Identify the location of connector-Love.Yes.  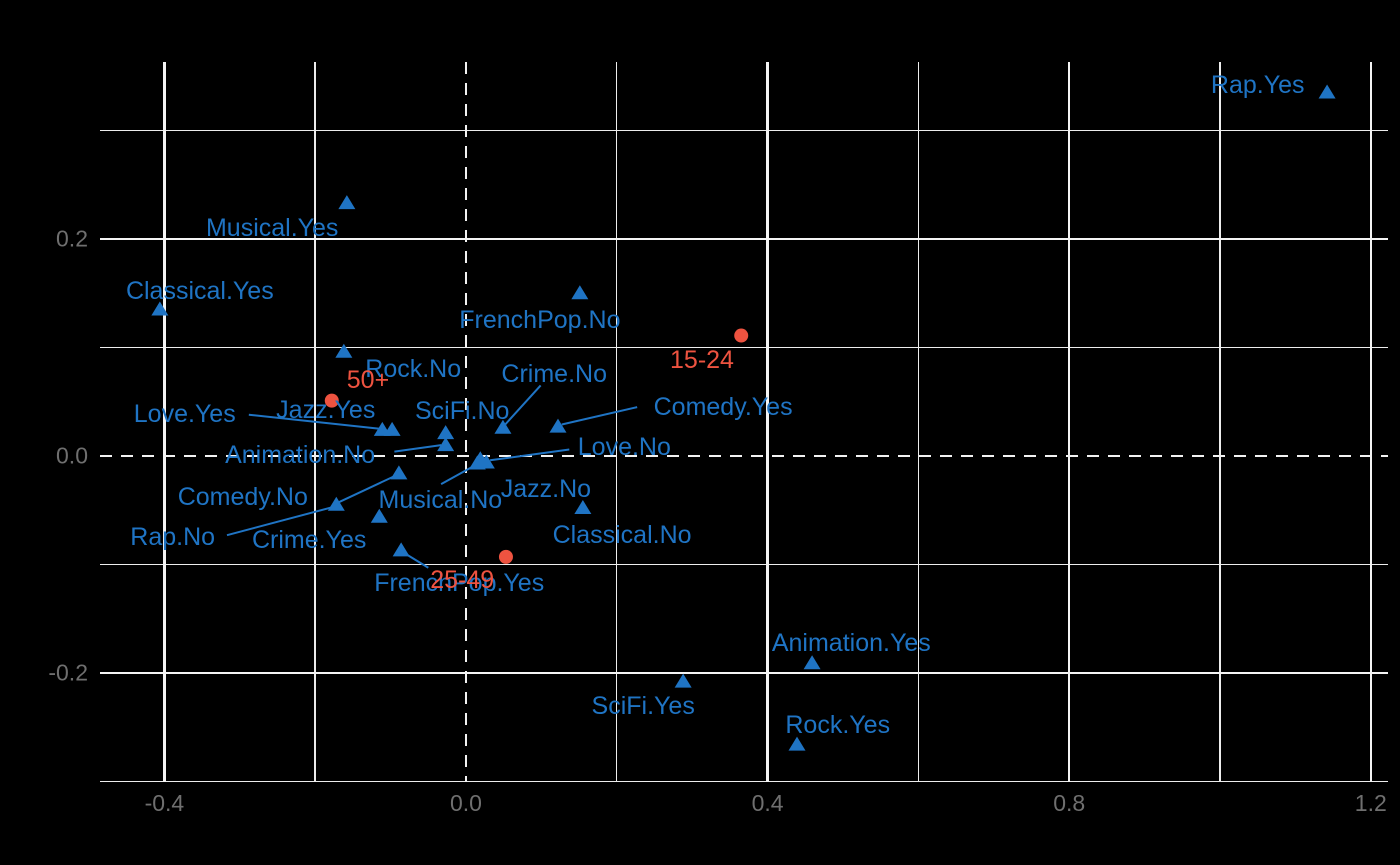
(314, 421).